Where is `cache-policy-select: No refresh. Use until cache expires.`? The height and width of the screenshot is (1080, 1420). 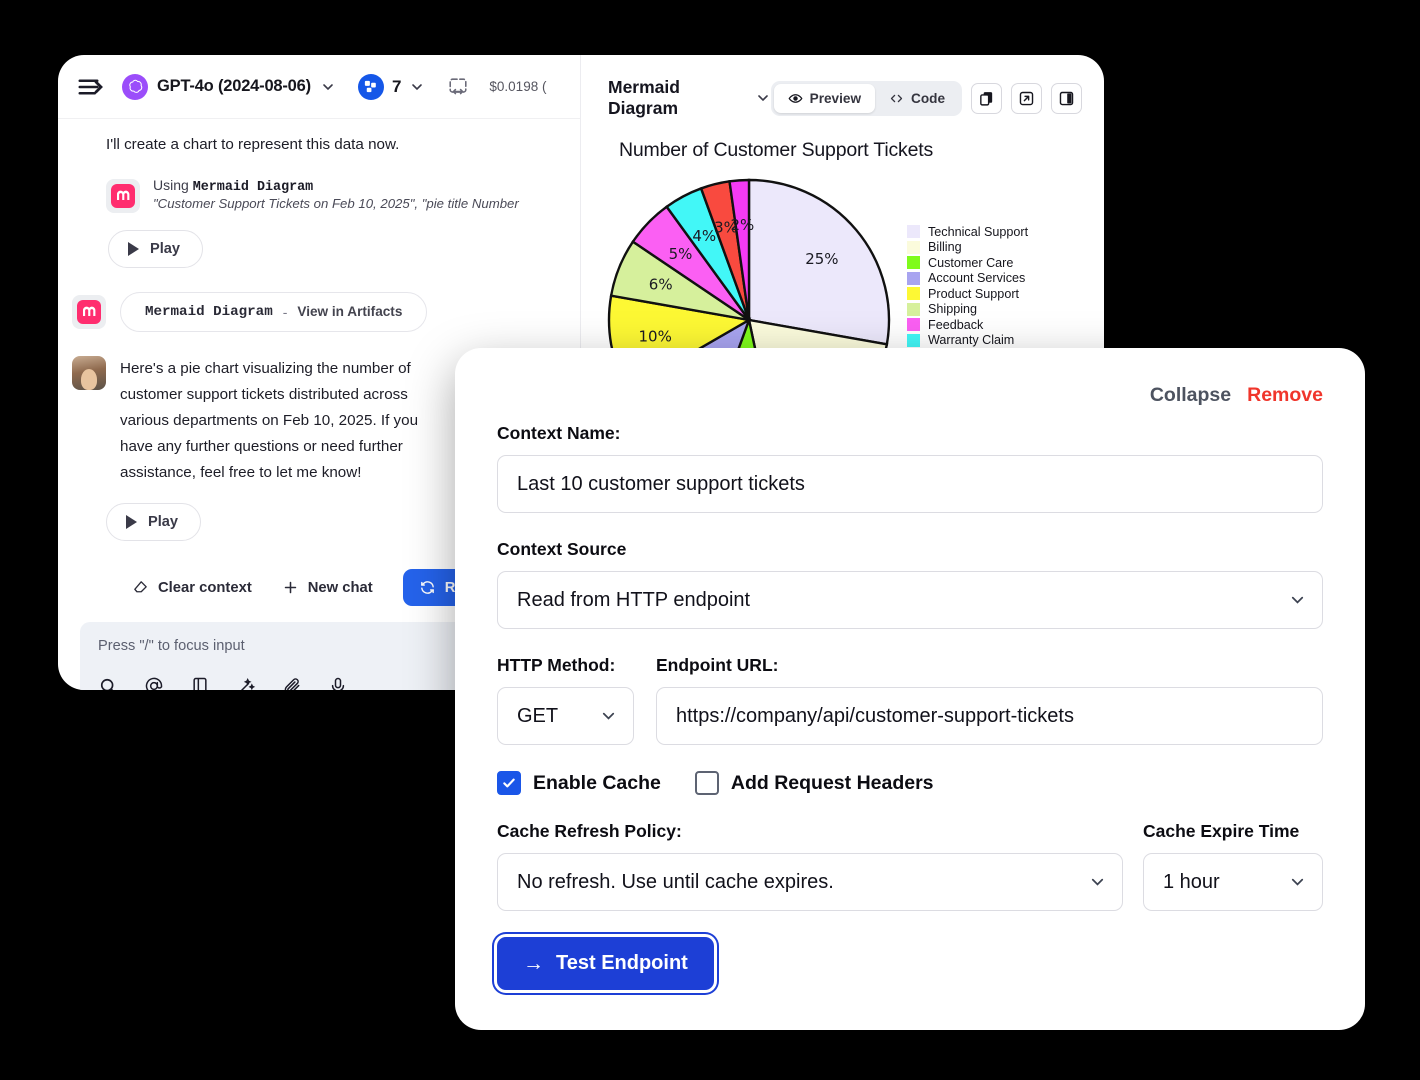
cache-policy-select: No refresh. Use until cache expires. is located at coordinates (810, 882).